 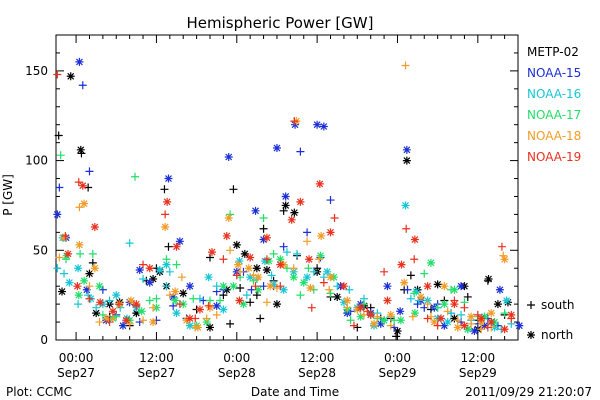 What do you see at coordinates (236, 358) in the screenshot?
I see `x-tick-label-time: 0:00` at bounding box center [236, 358].